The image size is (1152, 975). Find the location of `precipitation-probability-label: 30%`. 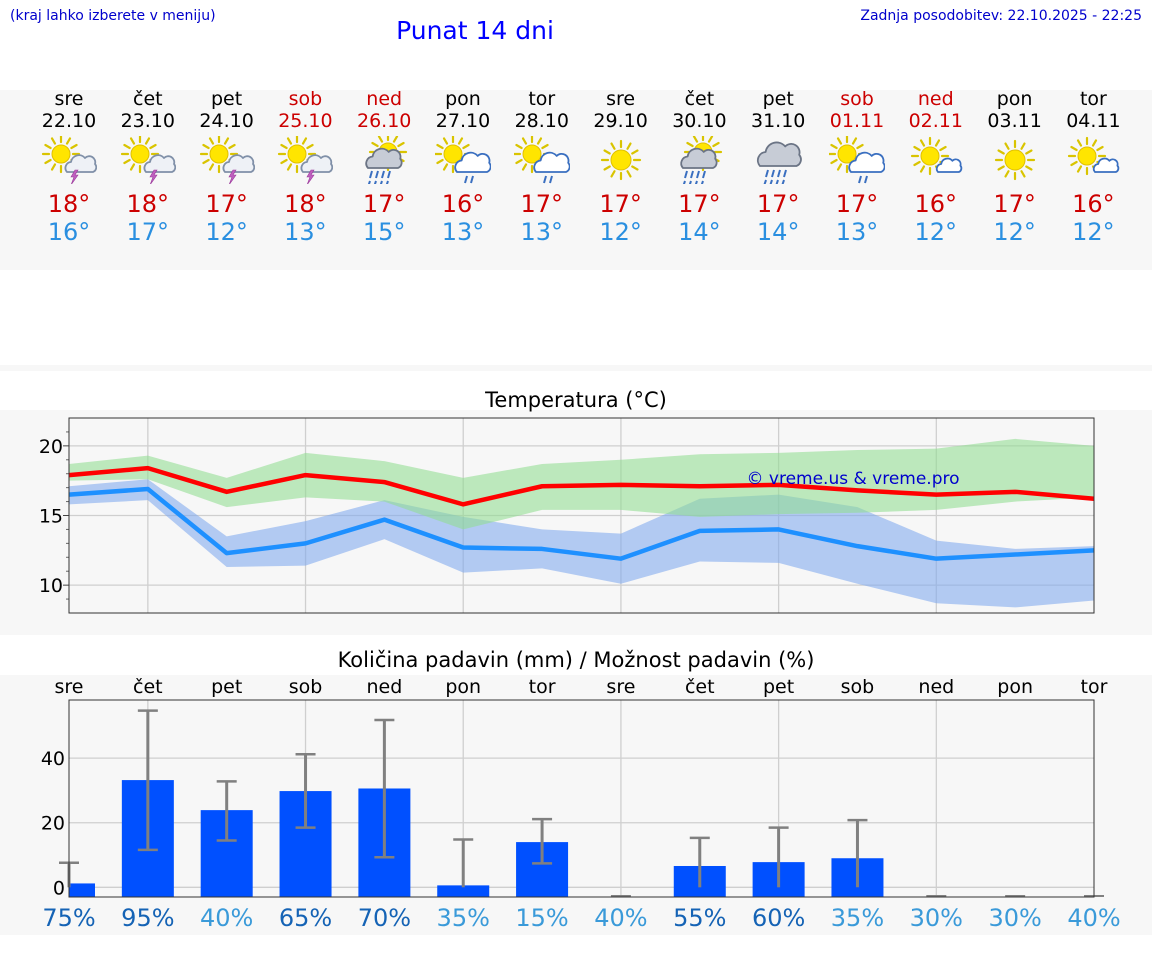

precipitation-probability-label: 30% is located at coordinates (936, 918).